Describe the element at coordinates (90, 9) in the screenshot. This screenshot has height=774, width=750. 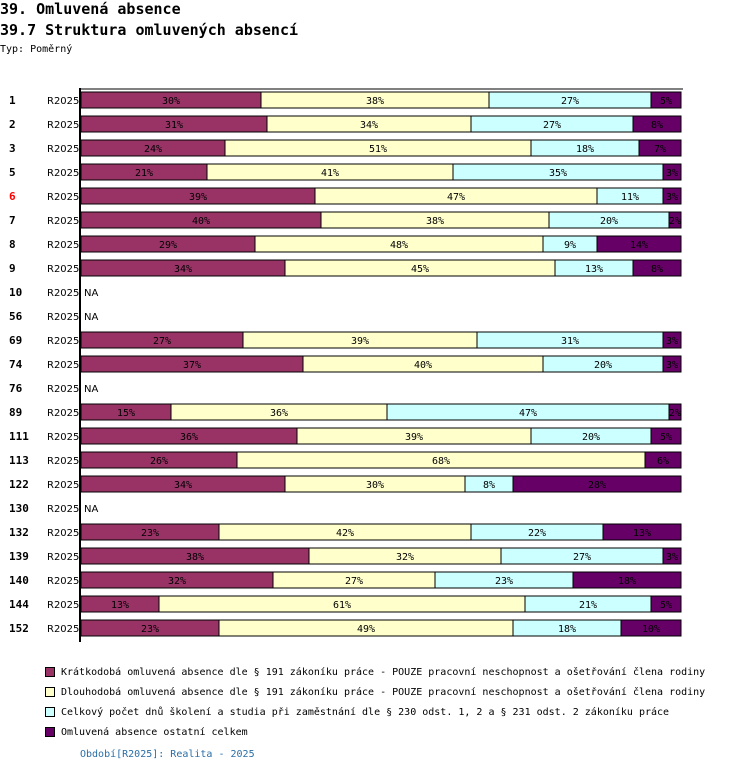
I see `section-title: 39. Omluvená absence` at that location.